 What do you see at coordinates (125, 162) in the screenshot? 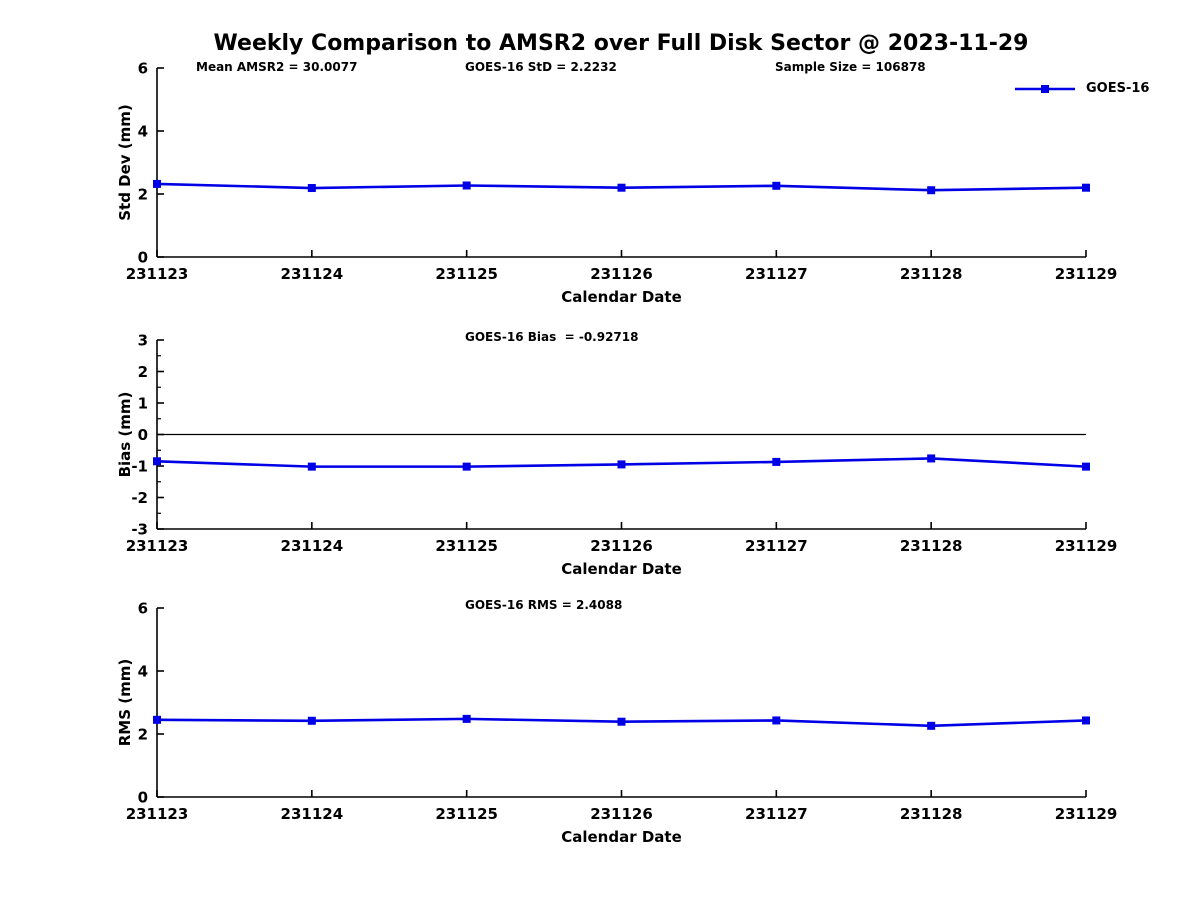
I see `y-axis-title: Std Dev (mm)` at bounding box center [125, 162].